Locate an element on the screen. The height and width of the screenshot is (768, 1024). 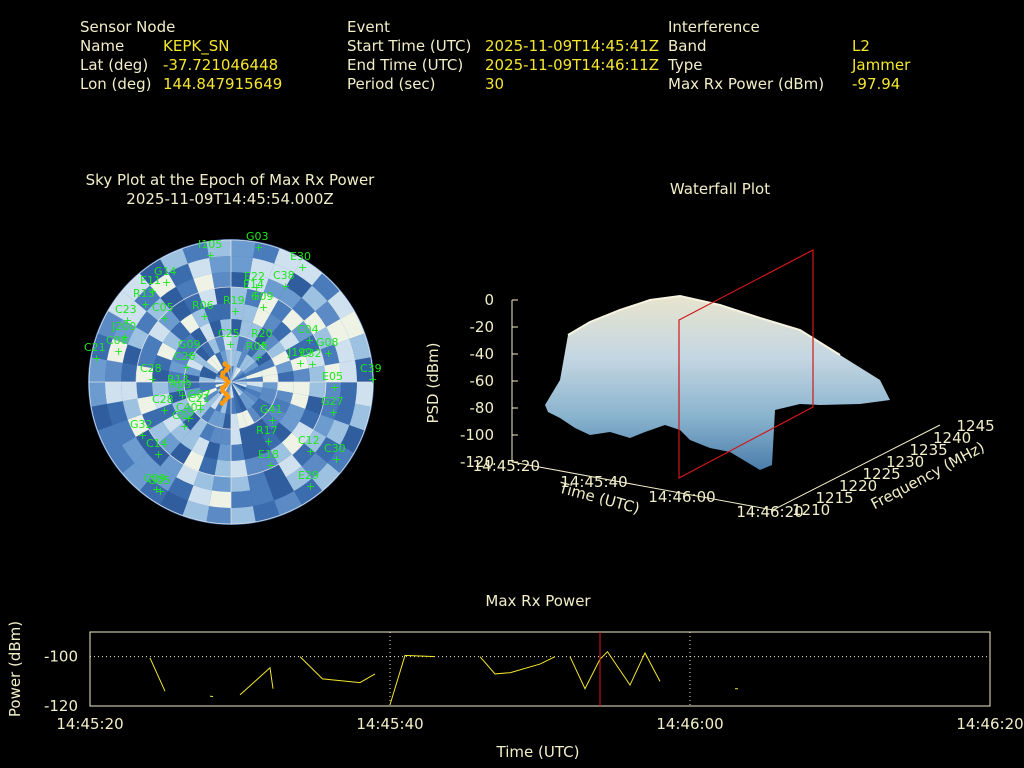
satellite-label: G07 is located at coordinates (199, 394).